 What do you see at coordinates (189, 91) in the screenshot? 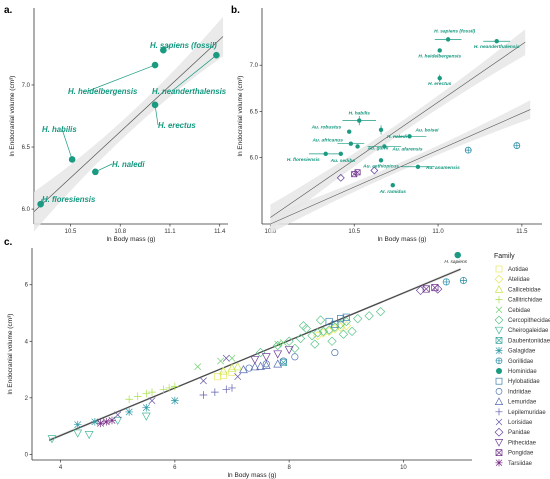
I see `label-h-neanderthalensis: H. neanderthalensis` at bounding box center [189, 91].